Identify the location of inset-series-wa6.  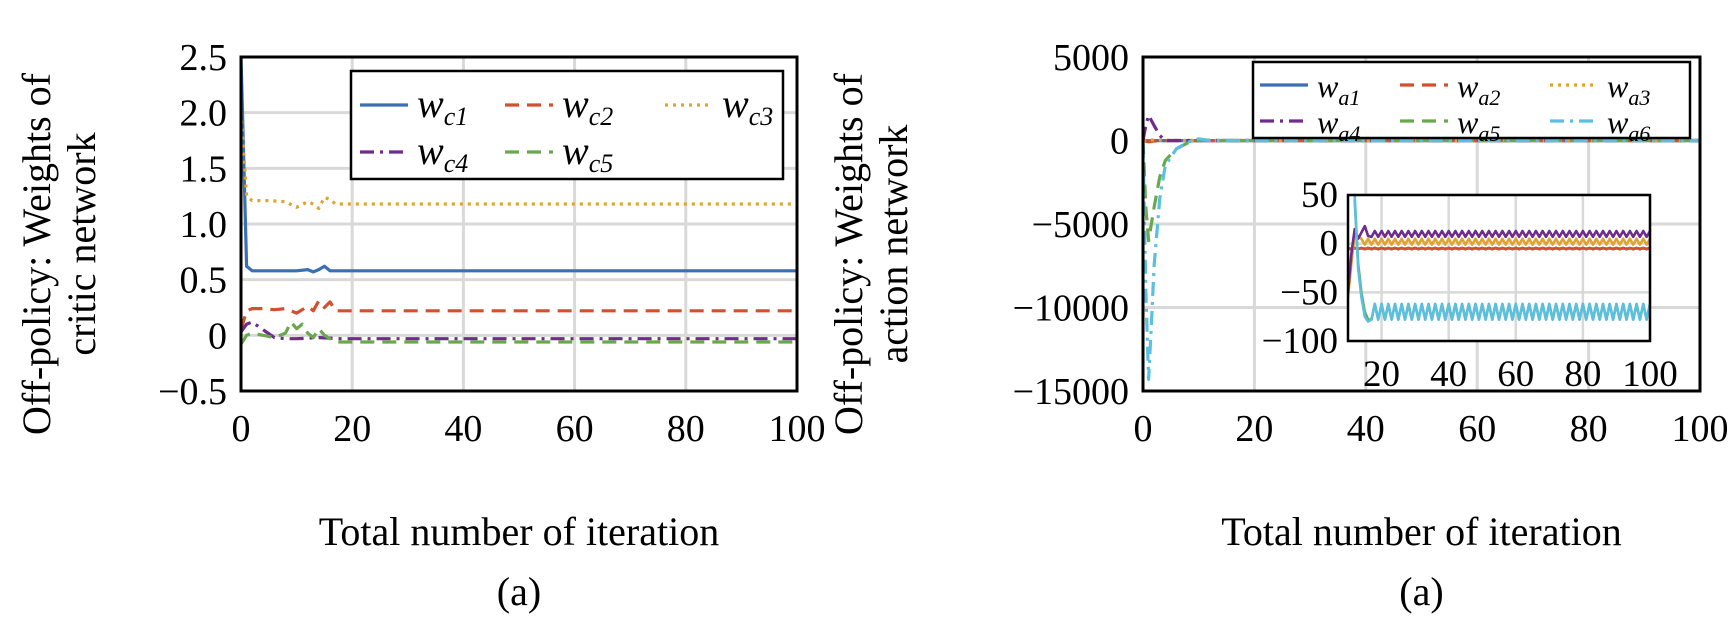
(1501, 259).